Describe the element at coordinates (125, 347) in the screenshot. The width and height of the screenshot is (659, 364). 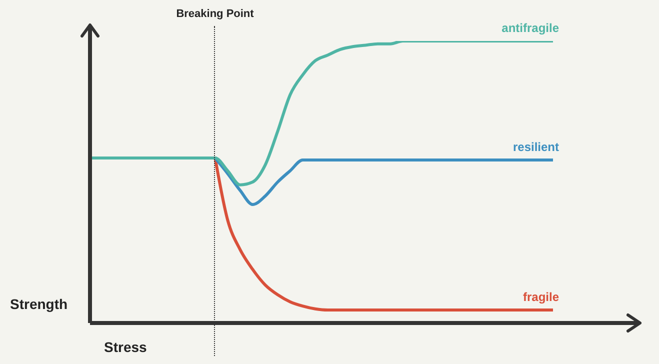
I see `x-axis-title: Stress` at that location.